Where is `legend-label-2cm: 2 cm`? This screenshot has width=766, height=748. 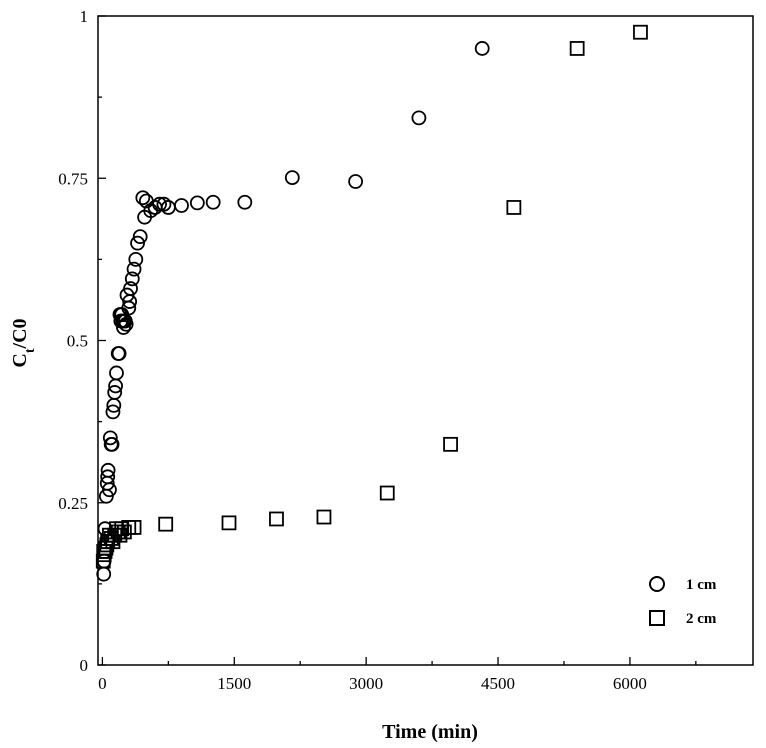 legend-label-2cm: 2 cm is located at coordinates (701, 619).